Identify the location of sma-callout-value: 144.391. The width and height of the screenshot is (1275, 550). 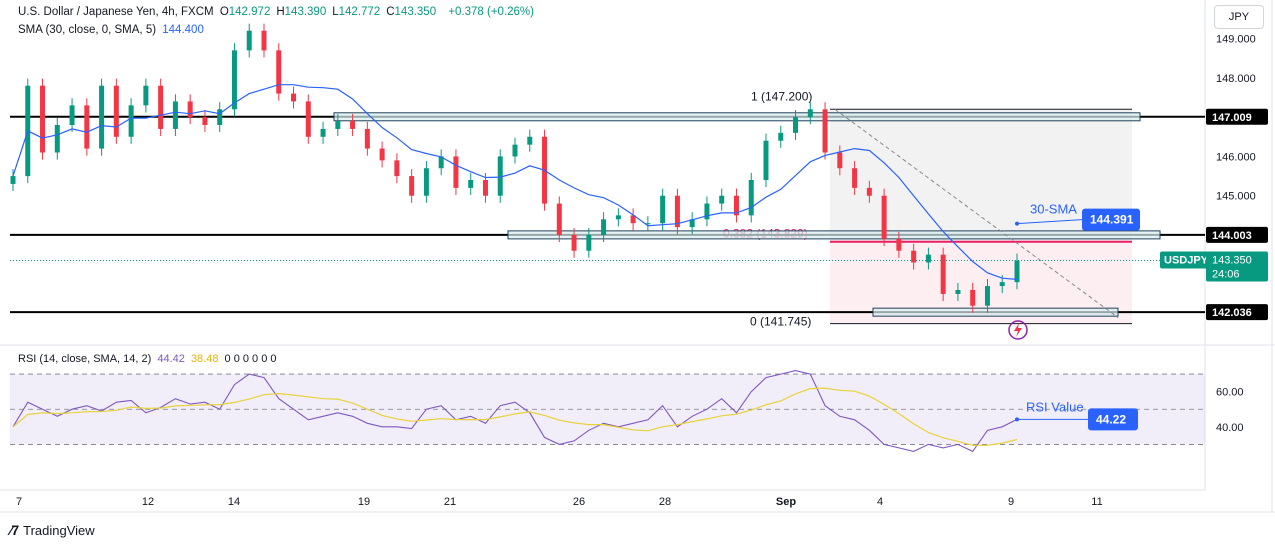
(1112, 220).